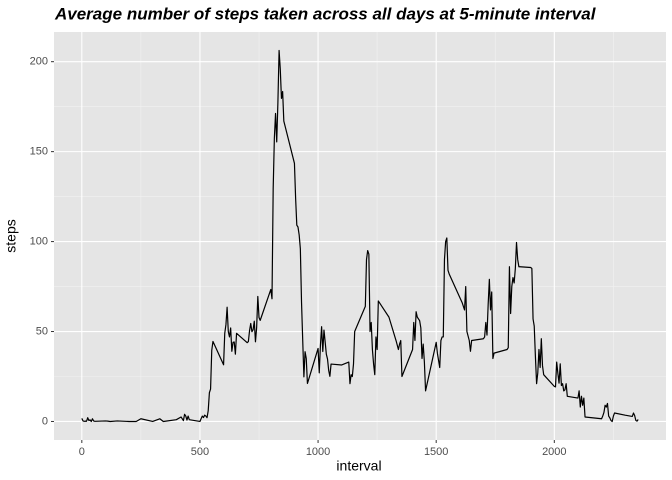 The height and width of the screenshot is (480, 672). Describe the element at coordinates (436, 452) in the screenshot. I see `x-tick-label: 1500` at that location.